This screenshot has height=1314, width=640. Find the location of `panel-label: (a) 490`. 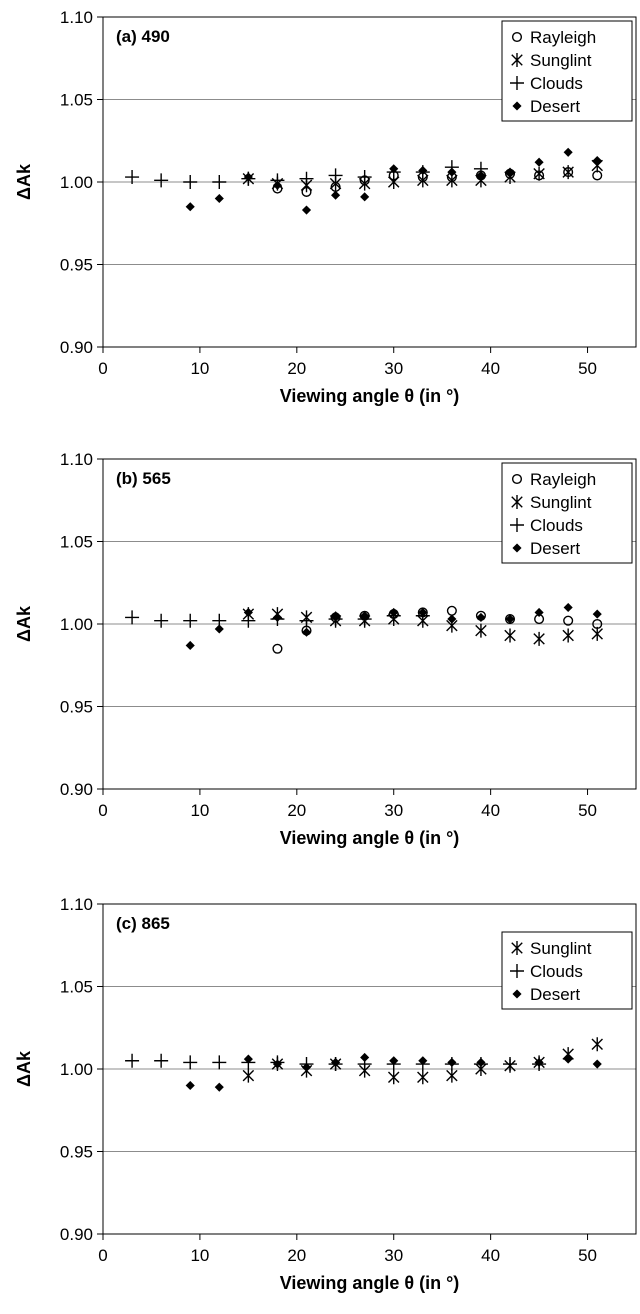

panel-label: (a) 490 is located at coordinates (143, 36).